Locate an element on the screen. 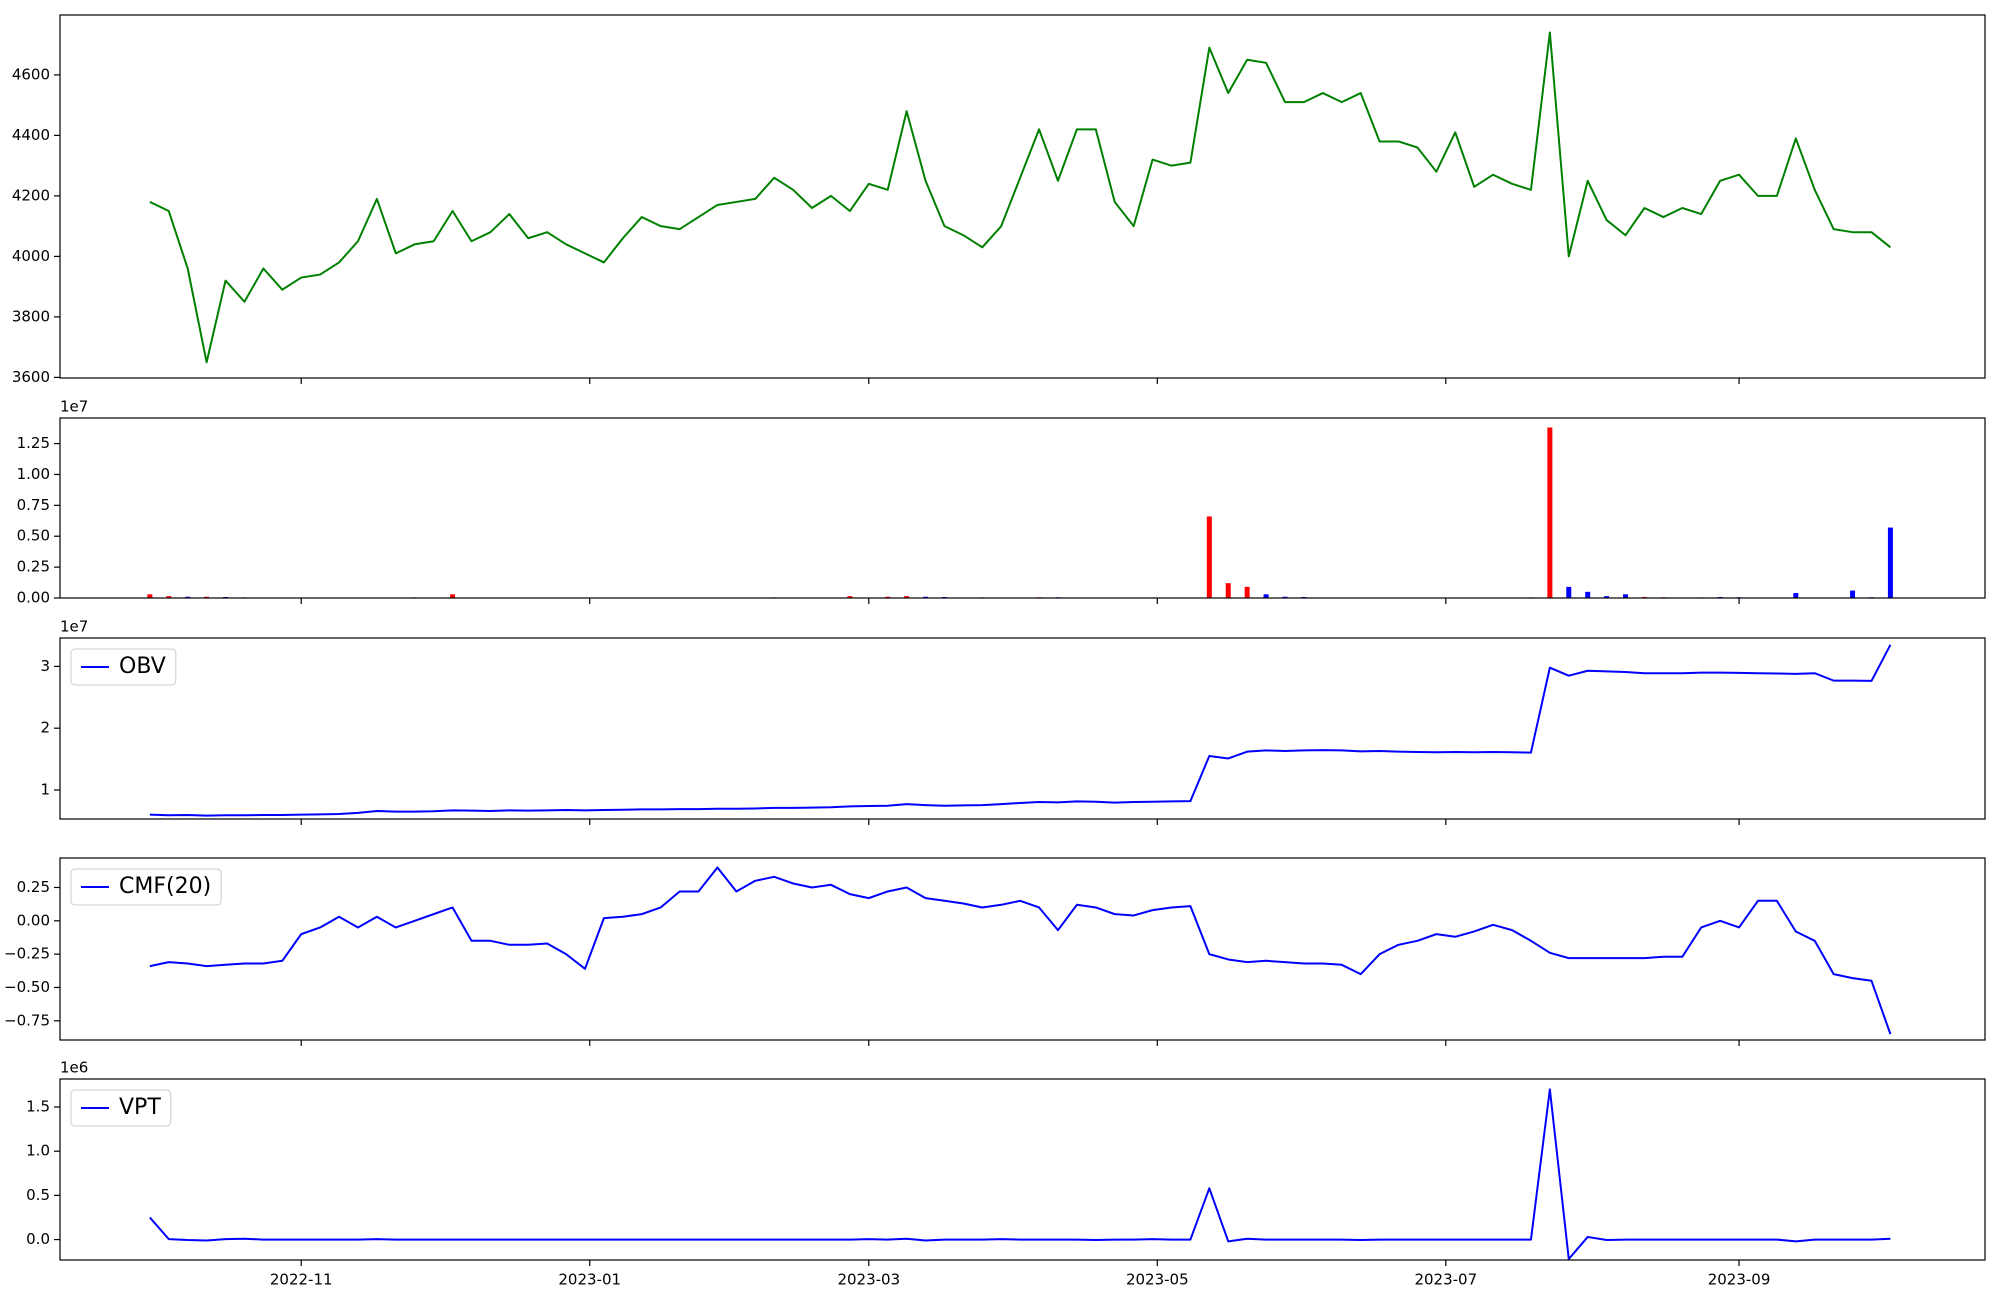 This screenshot has height=1300, width=2000. x-tick-label: 2023-01 is located at coordinates (589, 1280).